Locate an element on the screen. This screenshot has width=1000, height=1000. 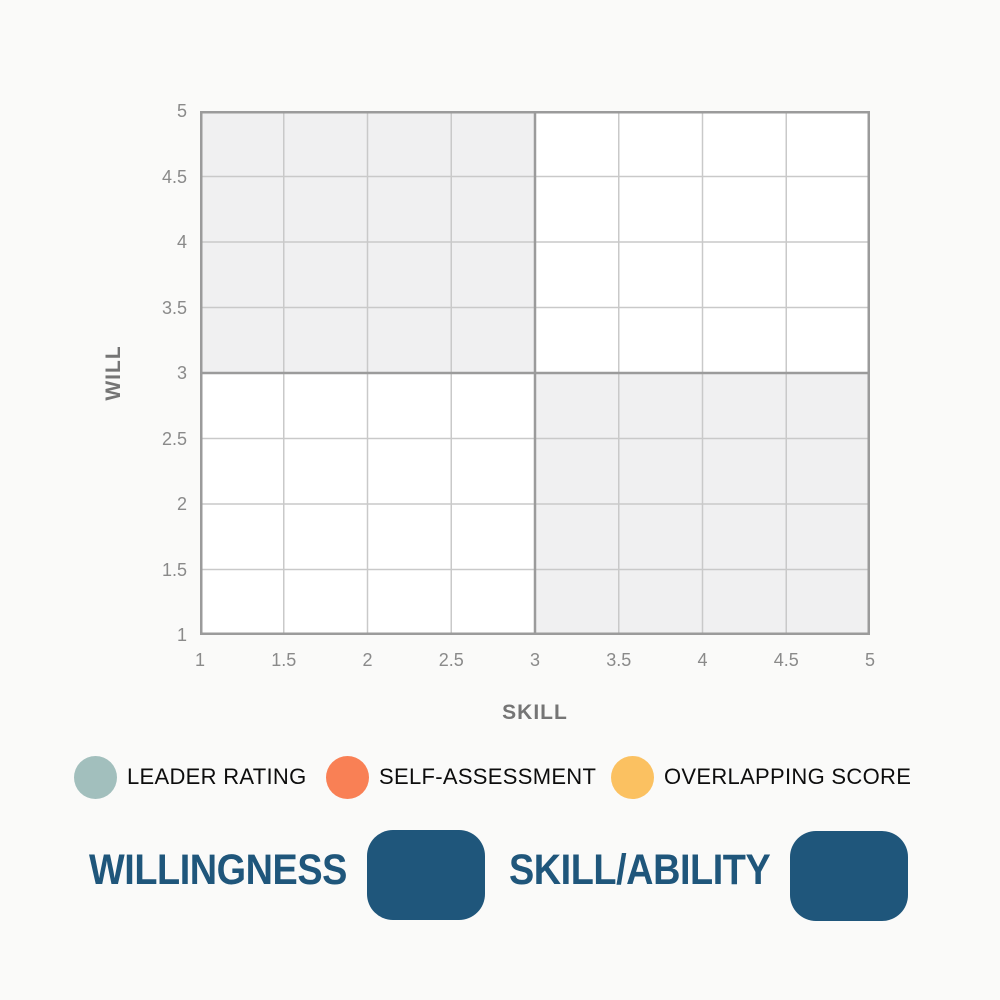
x-tick: 4.5 is located at coordinates (786, 660).